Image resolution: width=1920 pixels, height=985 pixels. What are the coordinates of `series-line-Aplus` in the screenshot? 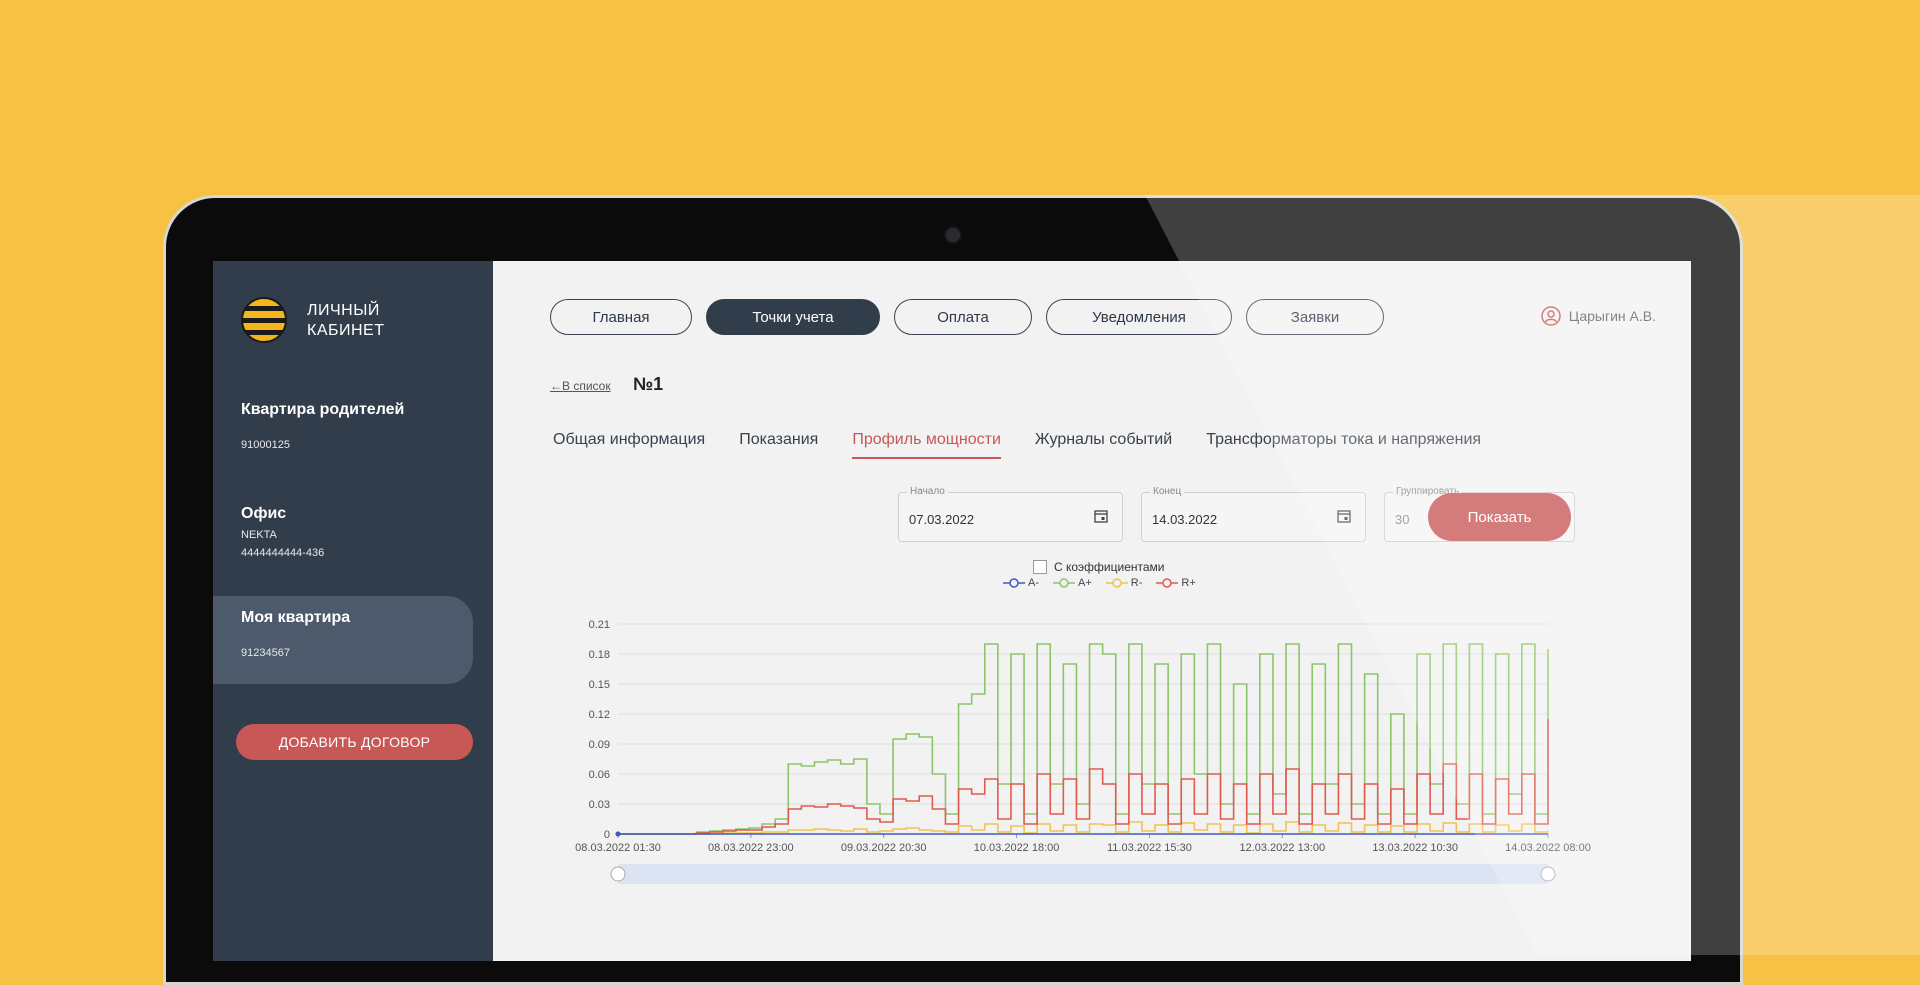 It's located at (1083, 739).